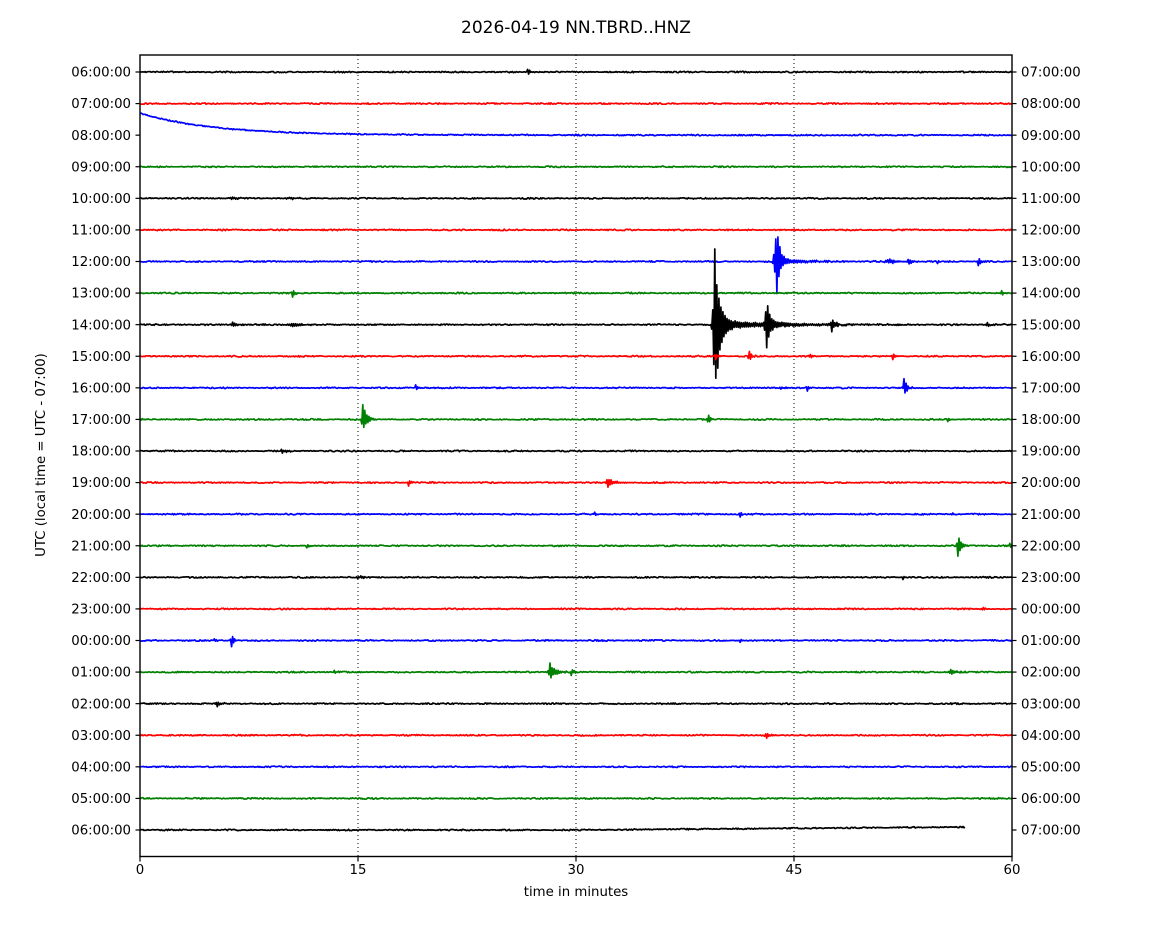  What do you see at coordinates (1051, 578) in the screenshot?
I see `row-label-right-16: 23:00:00` at bounding box center [1051, 578].